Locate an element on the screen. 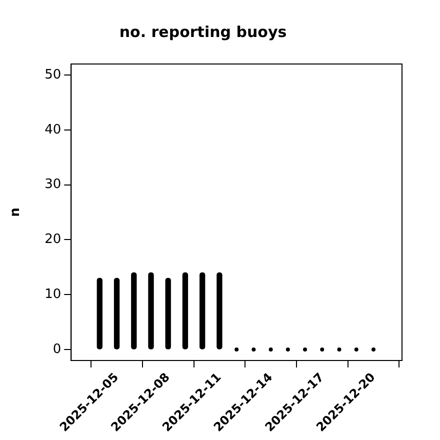 This screenshot has width=440, height=440. chart-title: no. reporting buoys is located at coordinates (203, 31).